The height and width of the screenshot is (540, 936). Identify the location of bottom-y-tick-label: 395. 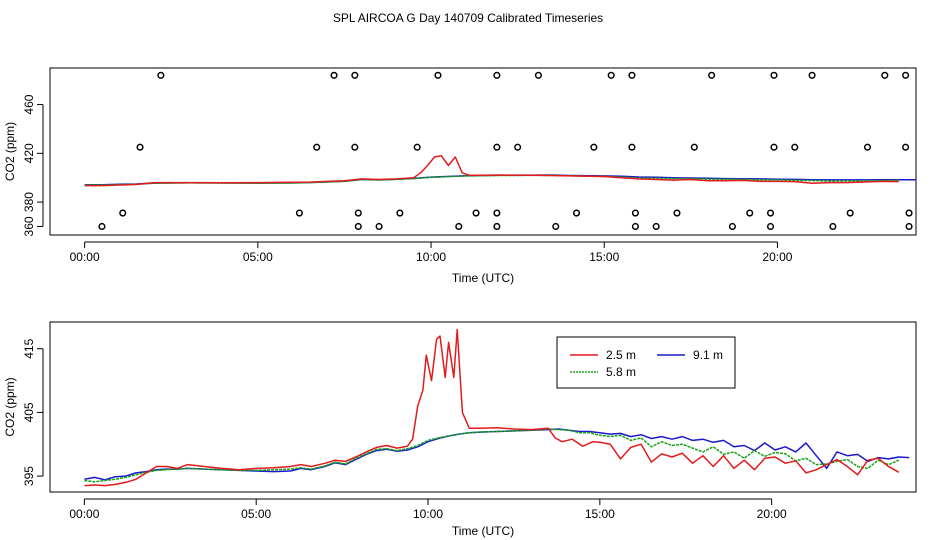
(29, 476).